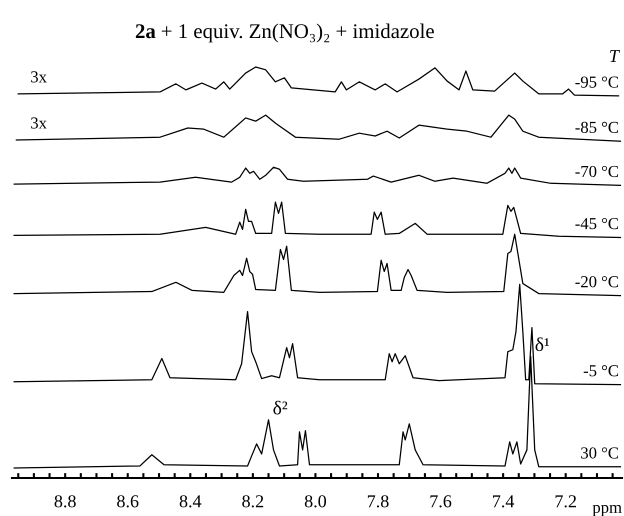 Image resolution: width=624 pixels, height=516 pixels. What do you see at coordinates (280, 407) in the screenshot?
I see `annotation: δ²` at bounding box center [280, 407].